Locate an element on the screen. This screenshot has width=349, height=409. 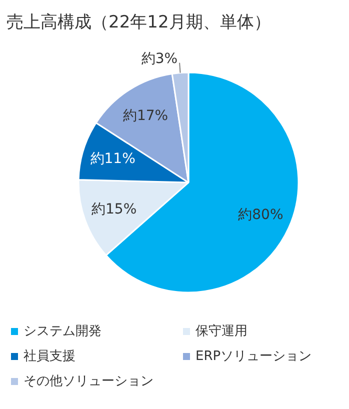
data-label: 約80% is located at coordinates (261, 215).